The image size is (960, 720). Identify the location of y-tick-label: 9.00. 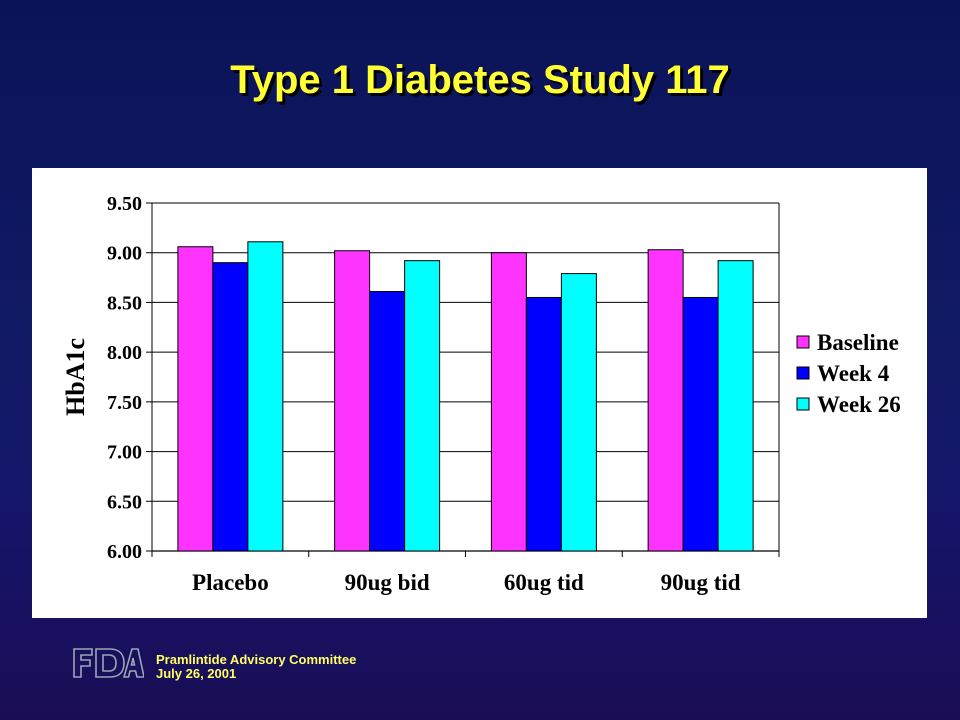
(124, 254).